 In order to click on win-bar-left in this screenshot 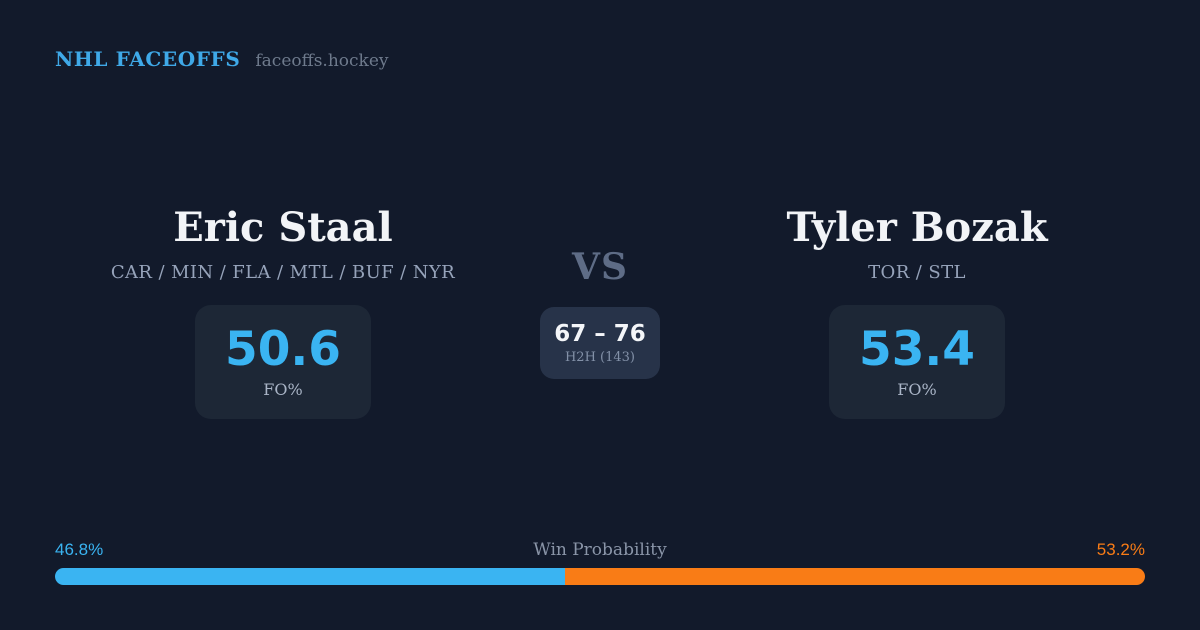, I will do `click(310, 576)`.